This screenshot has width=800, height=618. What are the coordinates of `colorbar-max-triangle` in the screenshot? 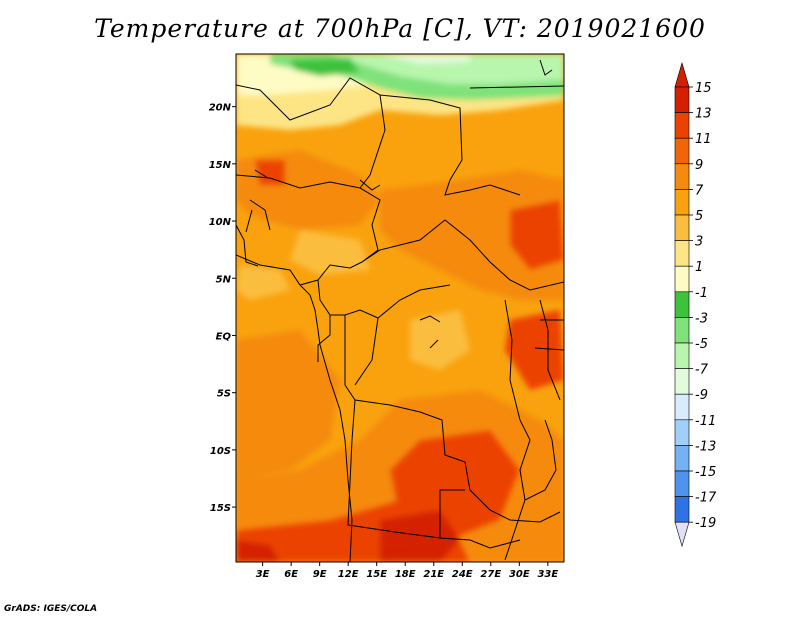 It's located at (682, 74).